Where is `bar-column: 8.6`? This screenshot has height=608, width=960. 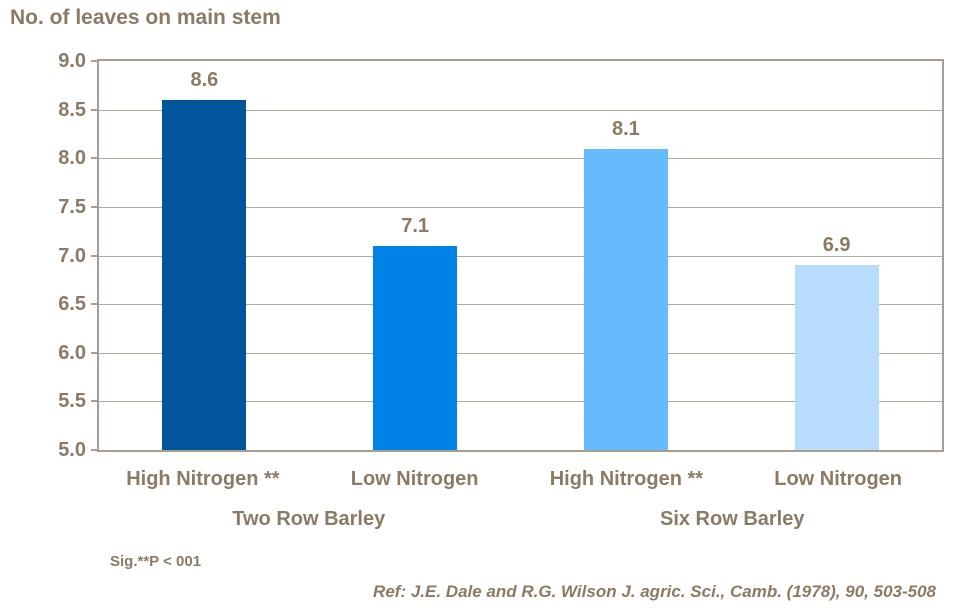 bar-column: 8.6 is located at coordinates (204, 255).